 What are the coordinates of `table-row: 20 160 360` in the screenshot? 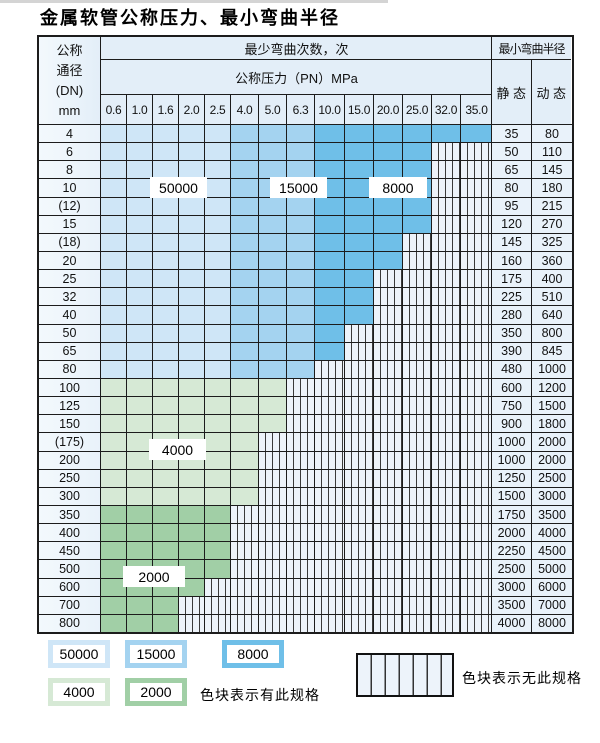 It's located at (305, 260).